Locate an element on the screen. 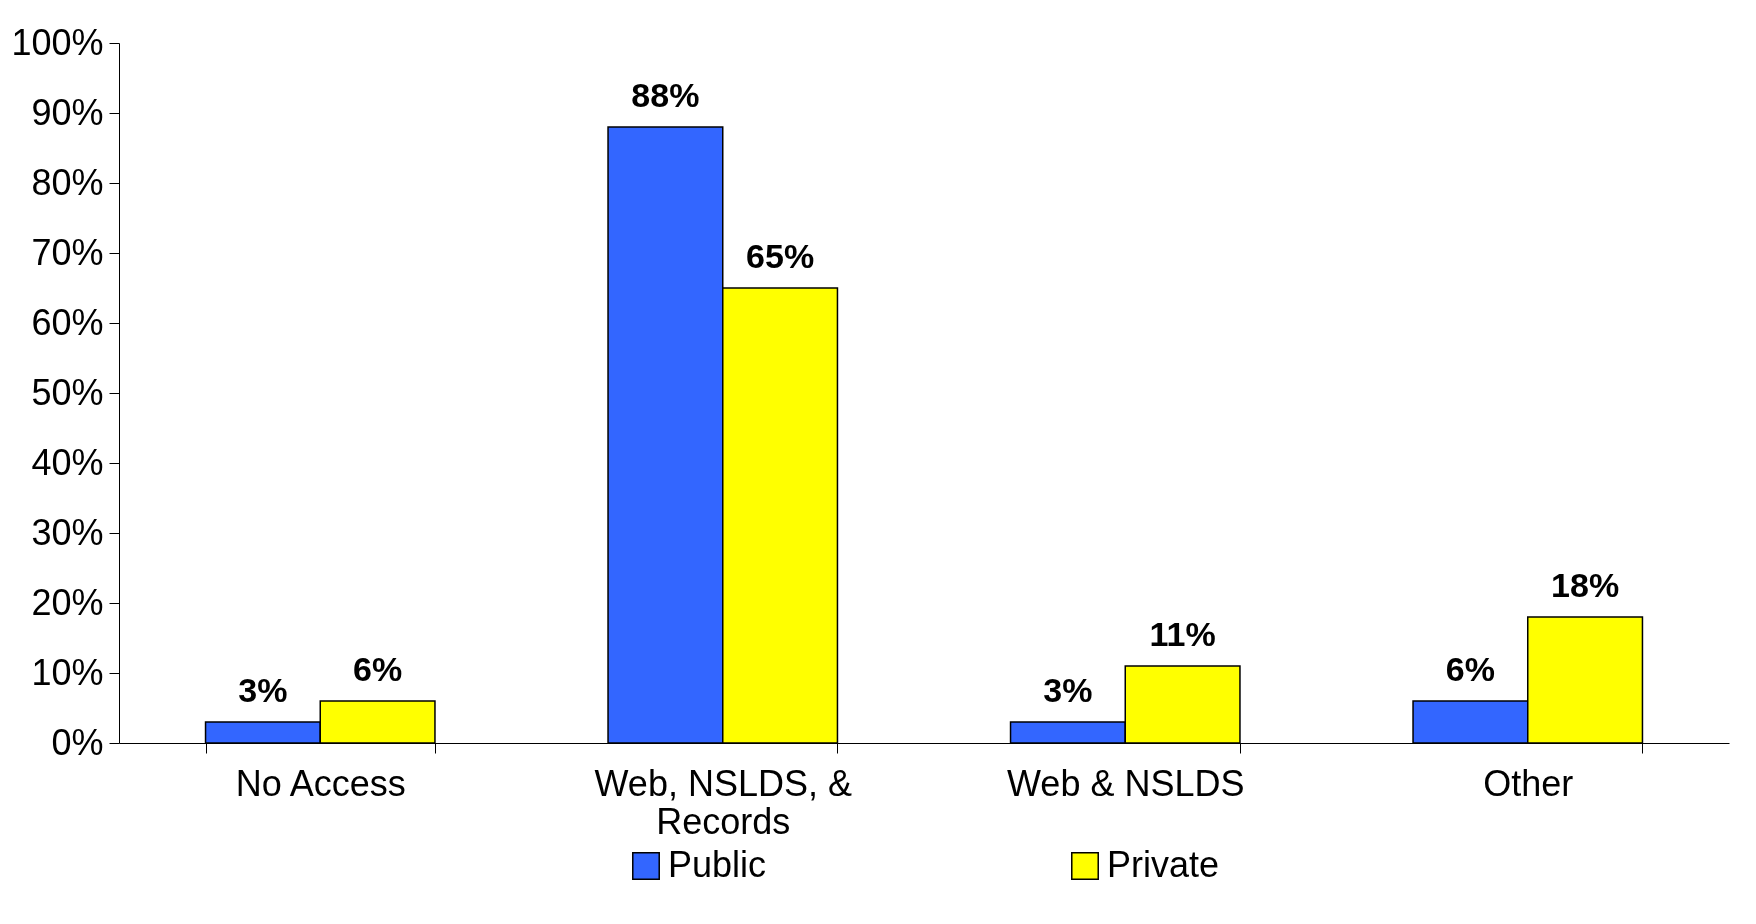 The height and width of the screenshot is (924, 1756). data-label: 18% is located at coordinates (1585, 585).